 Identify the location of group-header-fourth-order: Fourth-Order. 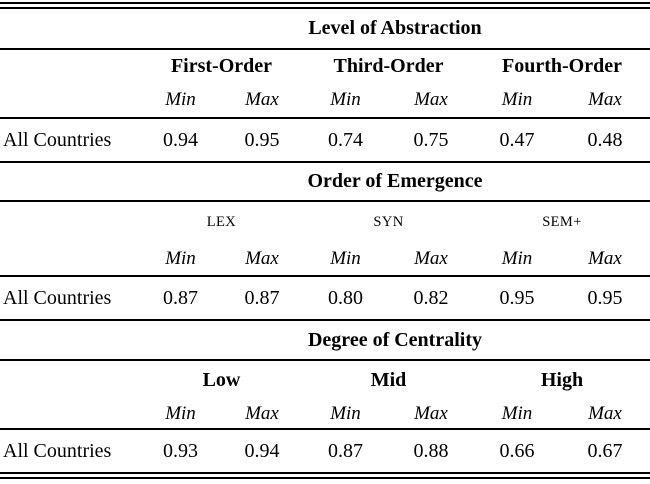
(562, 65).